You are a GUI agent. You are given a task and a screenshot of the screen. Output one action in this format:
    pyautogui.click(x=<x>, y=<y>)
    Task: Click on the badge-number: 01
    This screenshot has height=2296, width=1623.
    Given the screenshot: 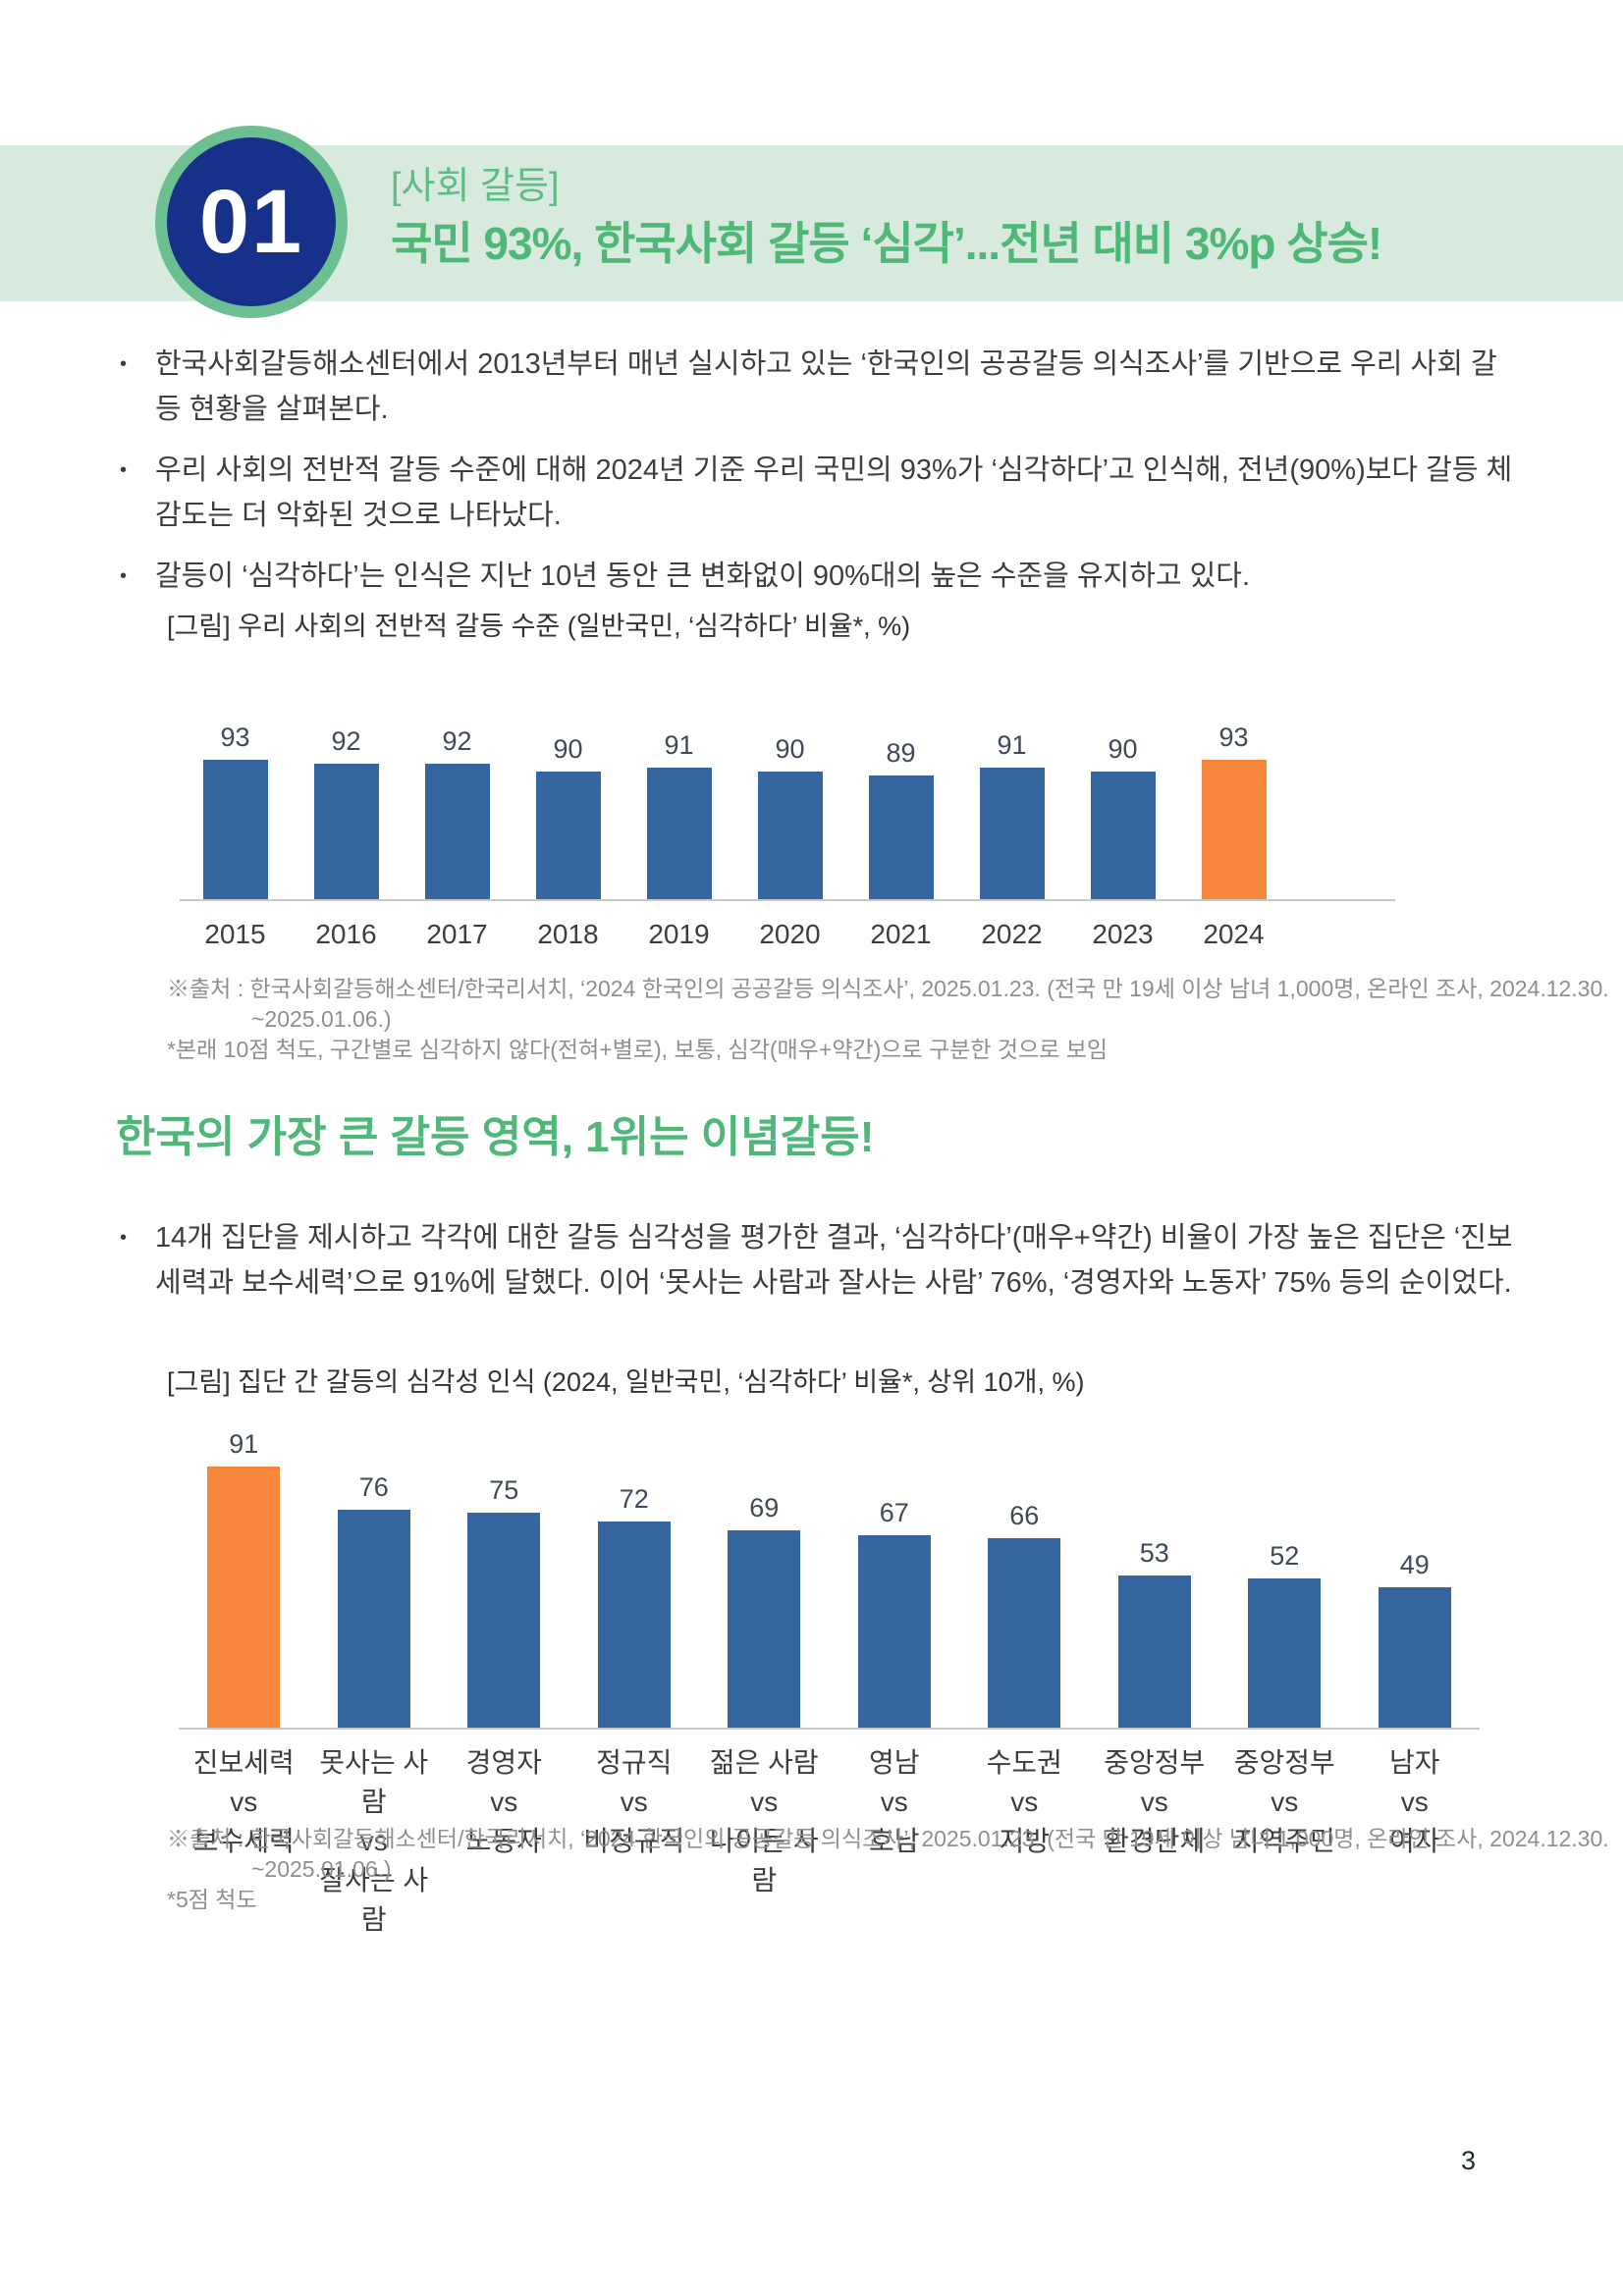 What is the action you would take?
    pyautogui.click(x=251, y=221)
    